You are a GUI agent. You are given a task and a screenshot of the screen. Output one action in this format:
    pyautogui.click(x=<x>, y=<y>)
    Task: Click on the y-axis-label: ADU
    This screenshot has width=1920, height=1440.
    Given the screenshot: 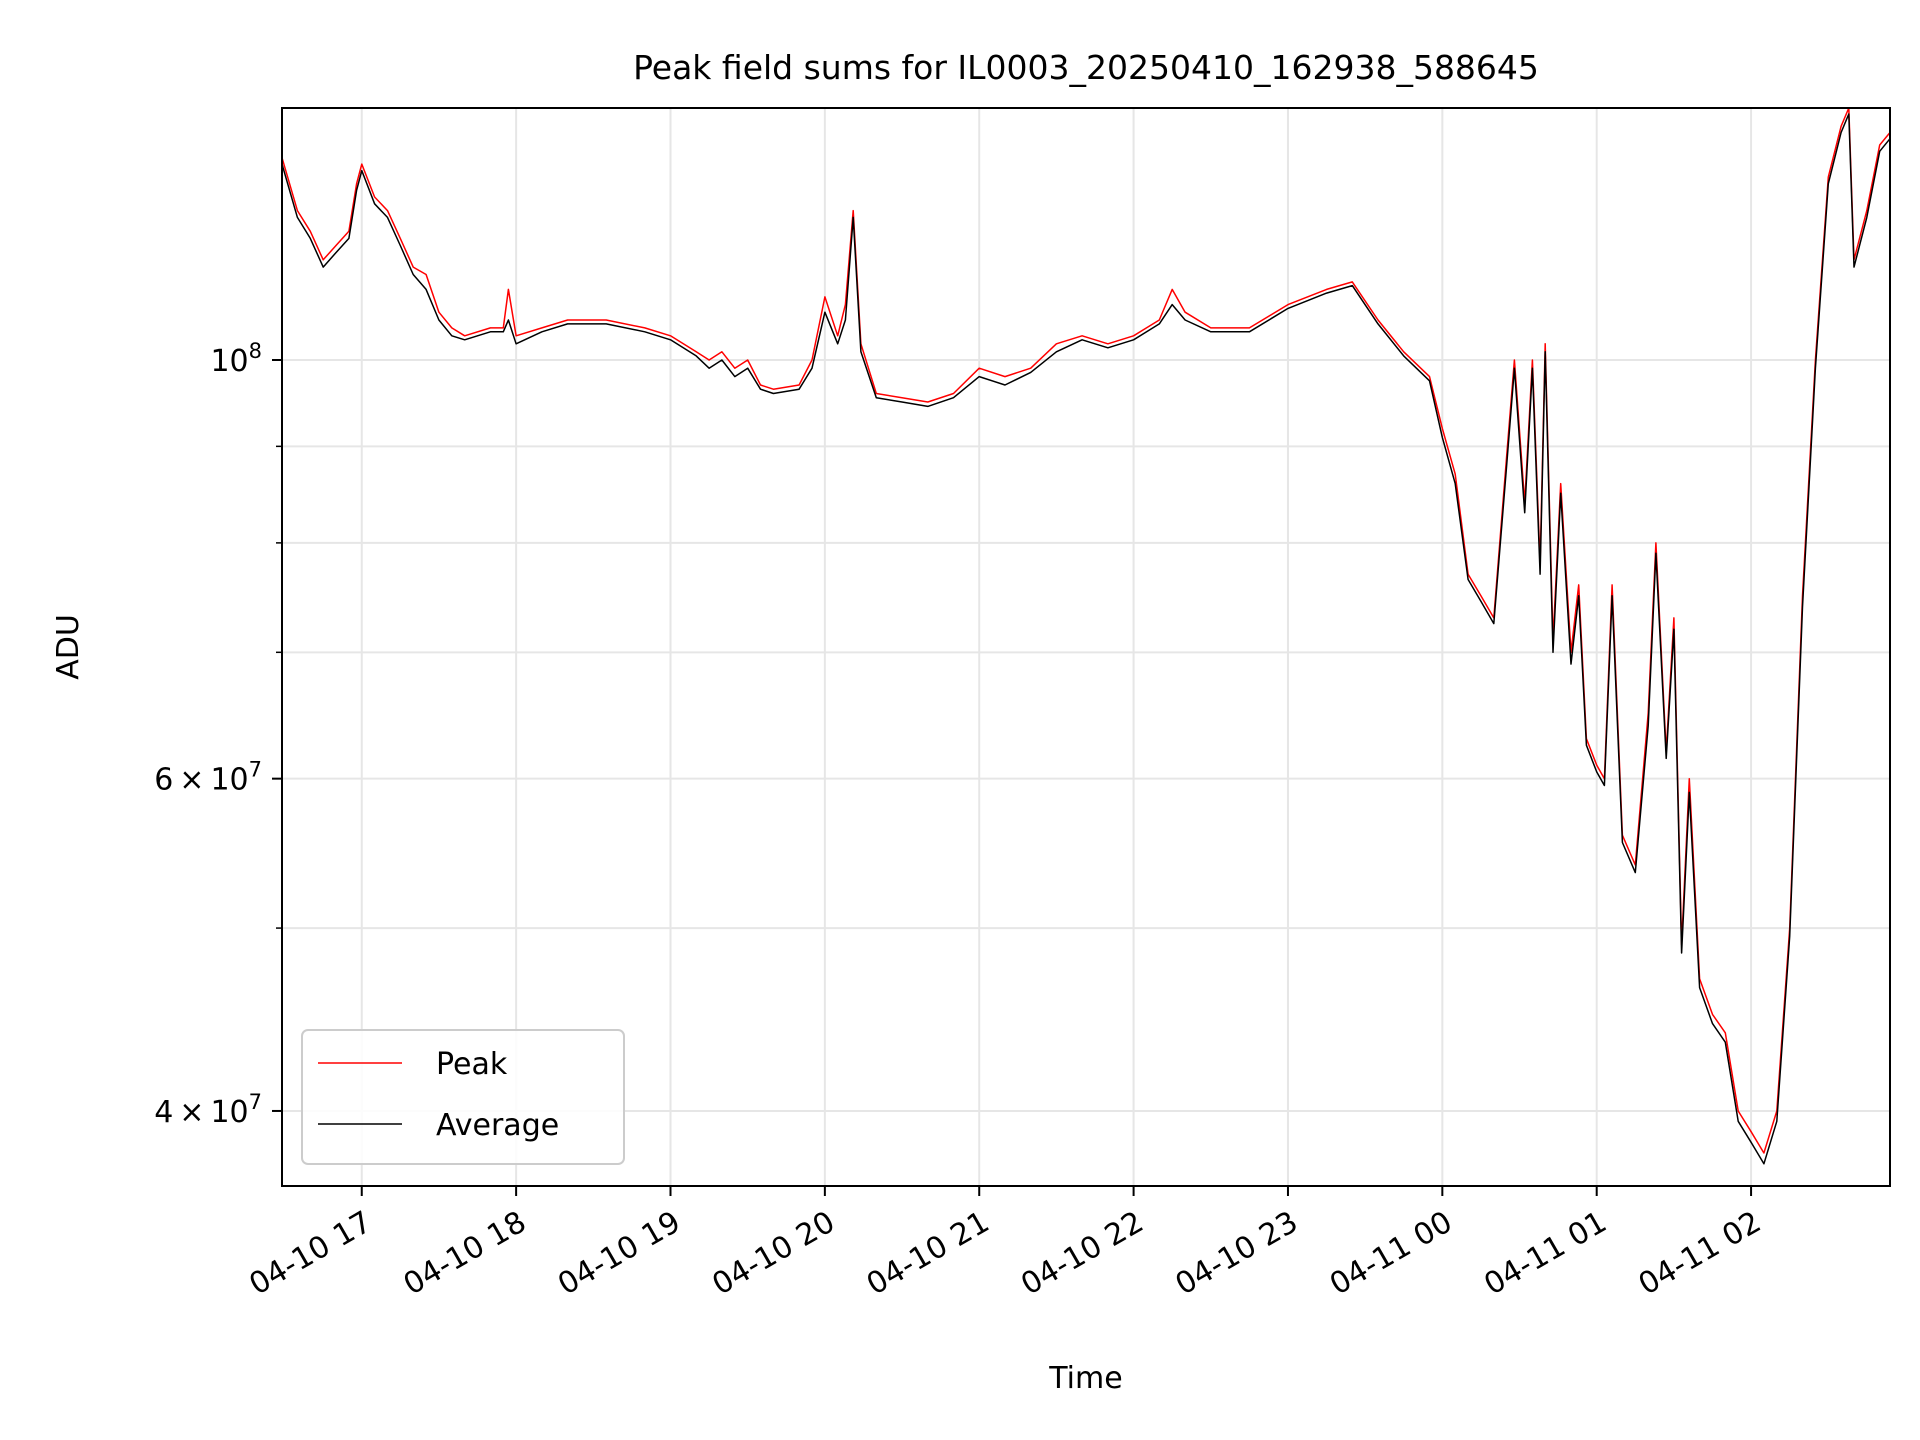 What is the action you would take?
    pyautogui.click(x=68, y=647)
    